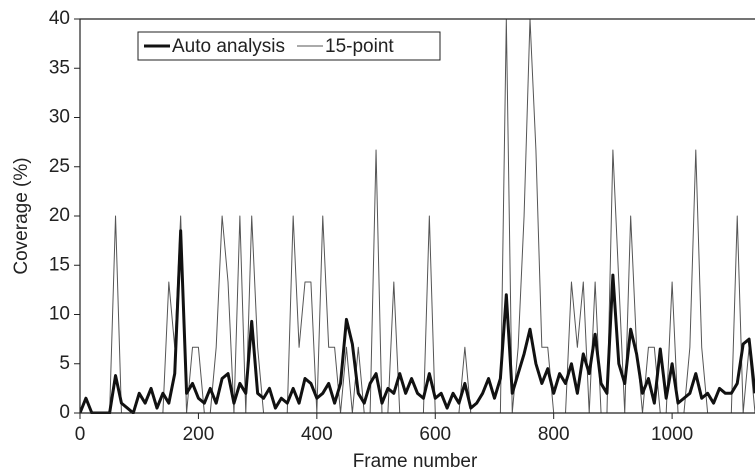 Image resolution: width=755 pixels, height=475 pixels. Describe the element at coordinates (80, 434) in the screenshot. I see `x-tick-label: 0` at that location.